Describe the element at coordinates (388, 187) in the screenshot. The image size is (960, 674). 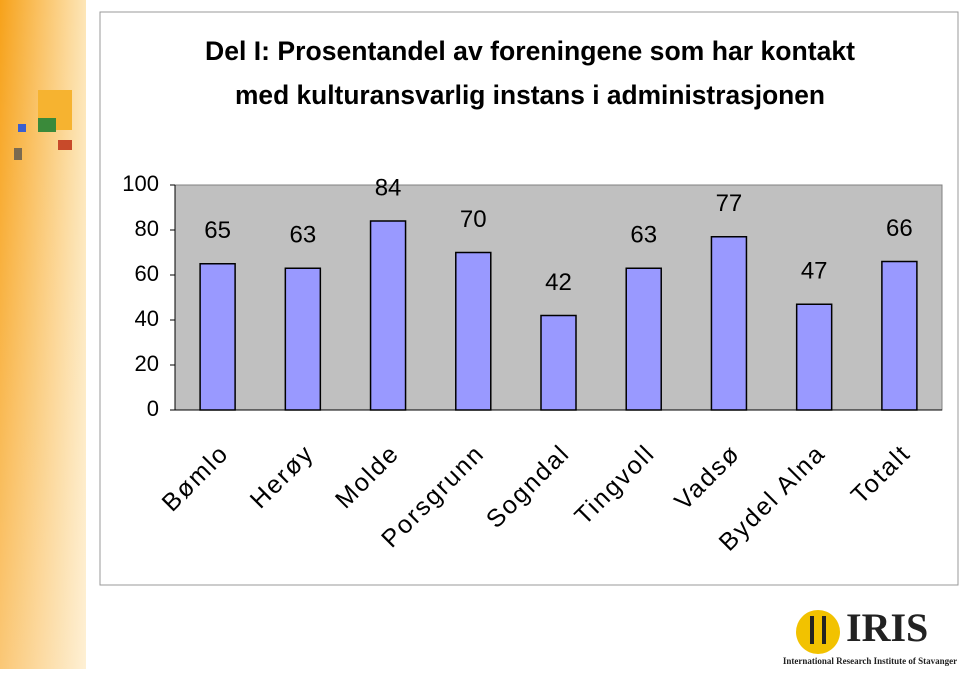
I see `value-label: 84` at that location.